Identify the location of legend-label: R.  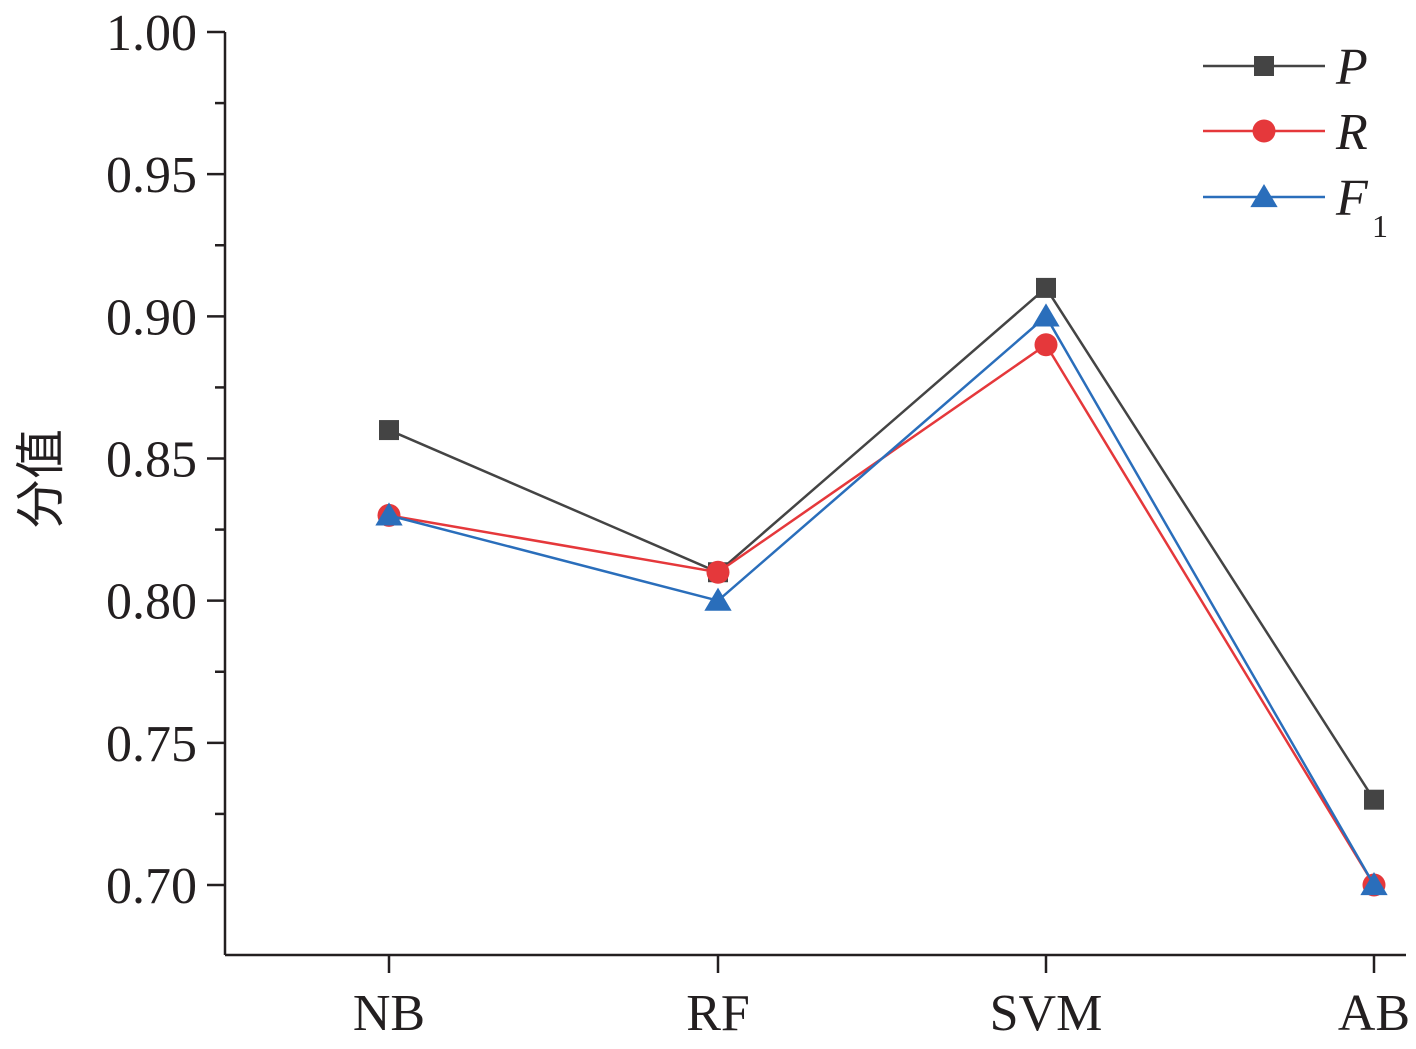
(1351, 132).